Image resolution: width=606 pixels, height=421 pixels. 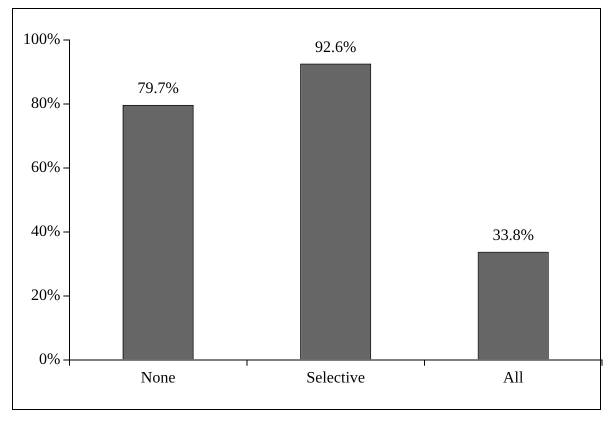 I want to click on data-label: 79.7%, so click(x=158, y=89).